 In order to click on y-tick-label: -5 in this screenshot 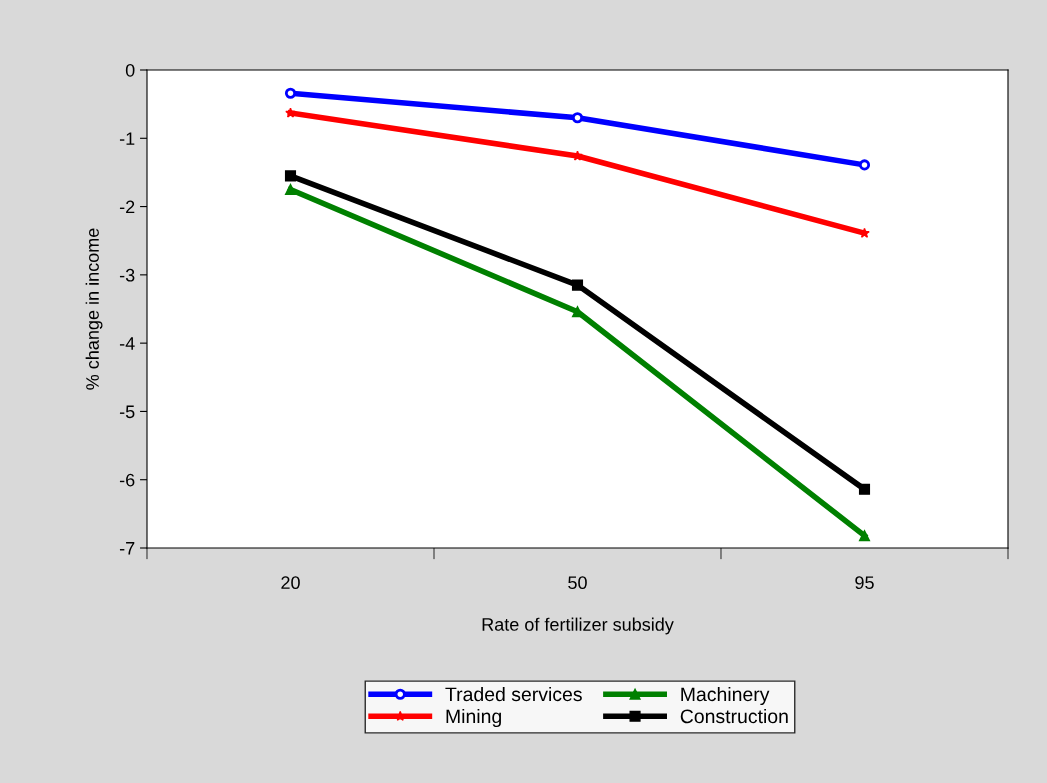, I will do `click(127, 412)`.